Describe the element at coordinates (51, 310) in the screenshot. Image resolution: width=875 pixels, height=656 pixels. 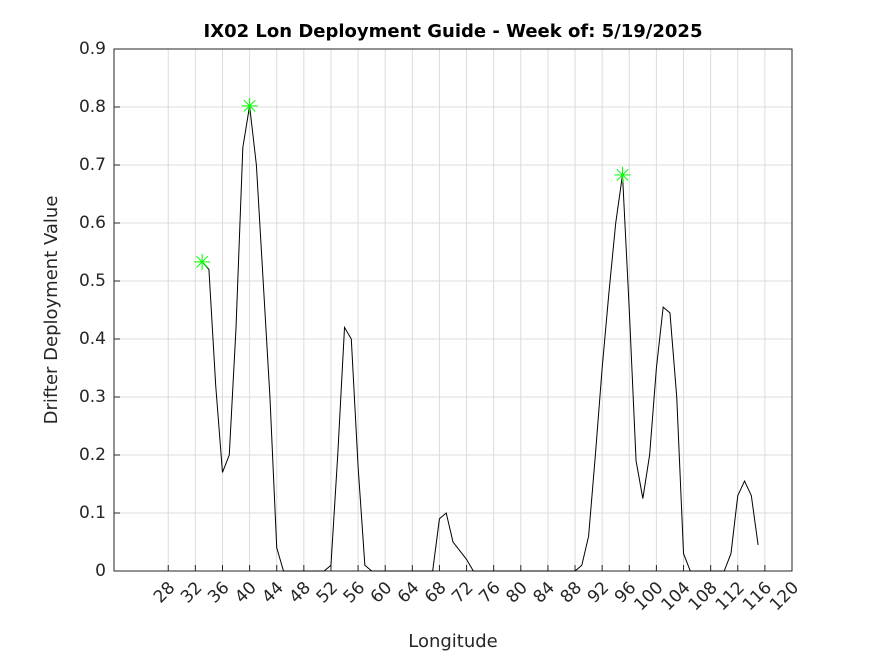
I see `y-axis-label: Drifter Deployment Value` at that location.